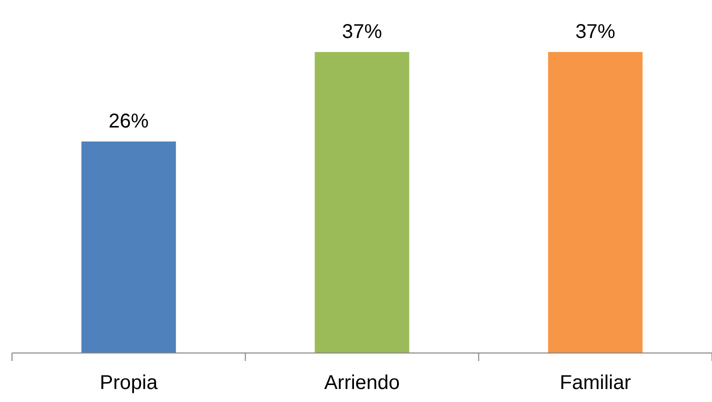  What do you see at coordinates (362, 383) in the screenshot?
I see `x-tick-label: Arriendo` at bounding box center [362, 383].